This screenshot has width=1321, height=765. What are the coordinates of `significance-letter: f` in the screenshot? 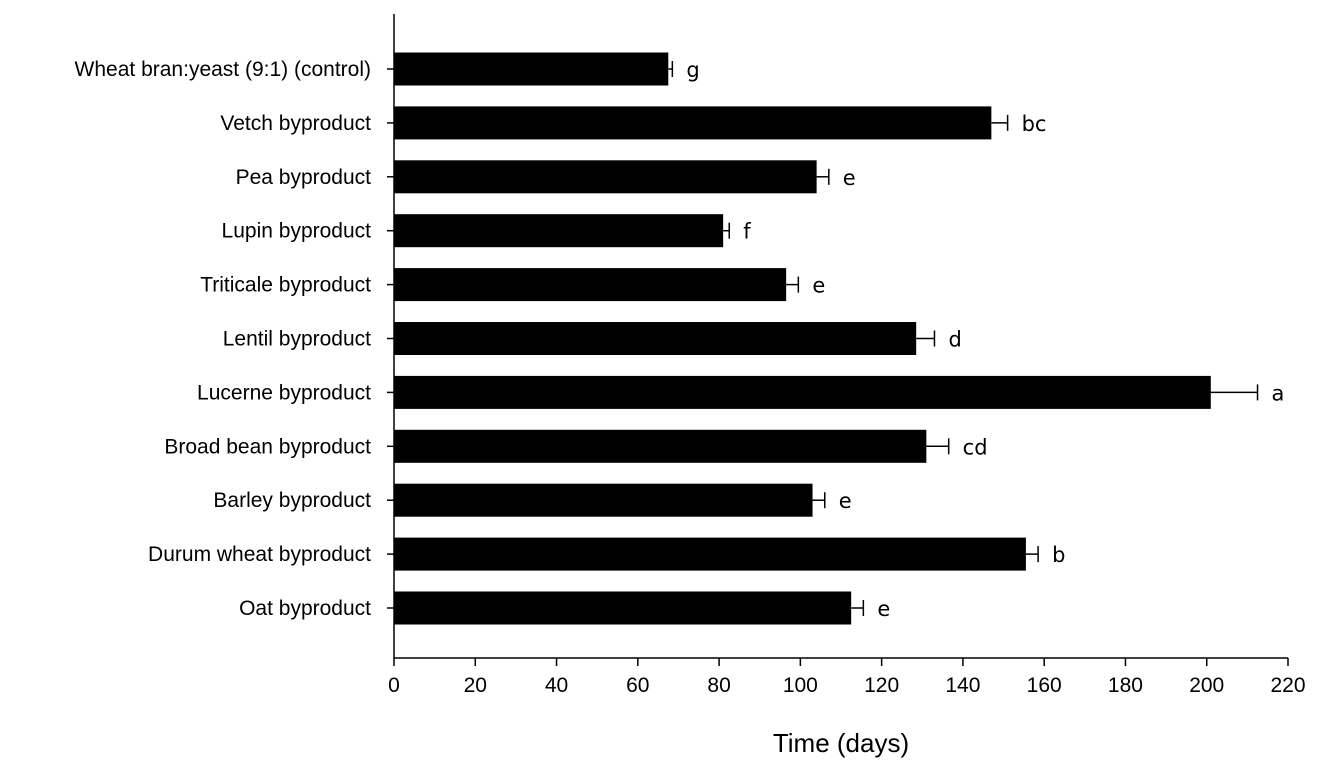 It's located at (747, 232).